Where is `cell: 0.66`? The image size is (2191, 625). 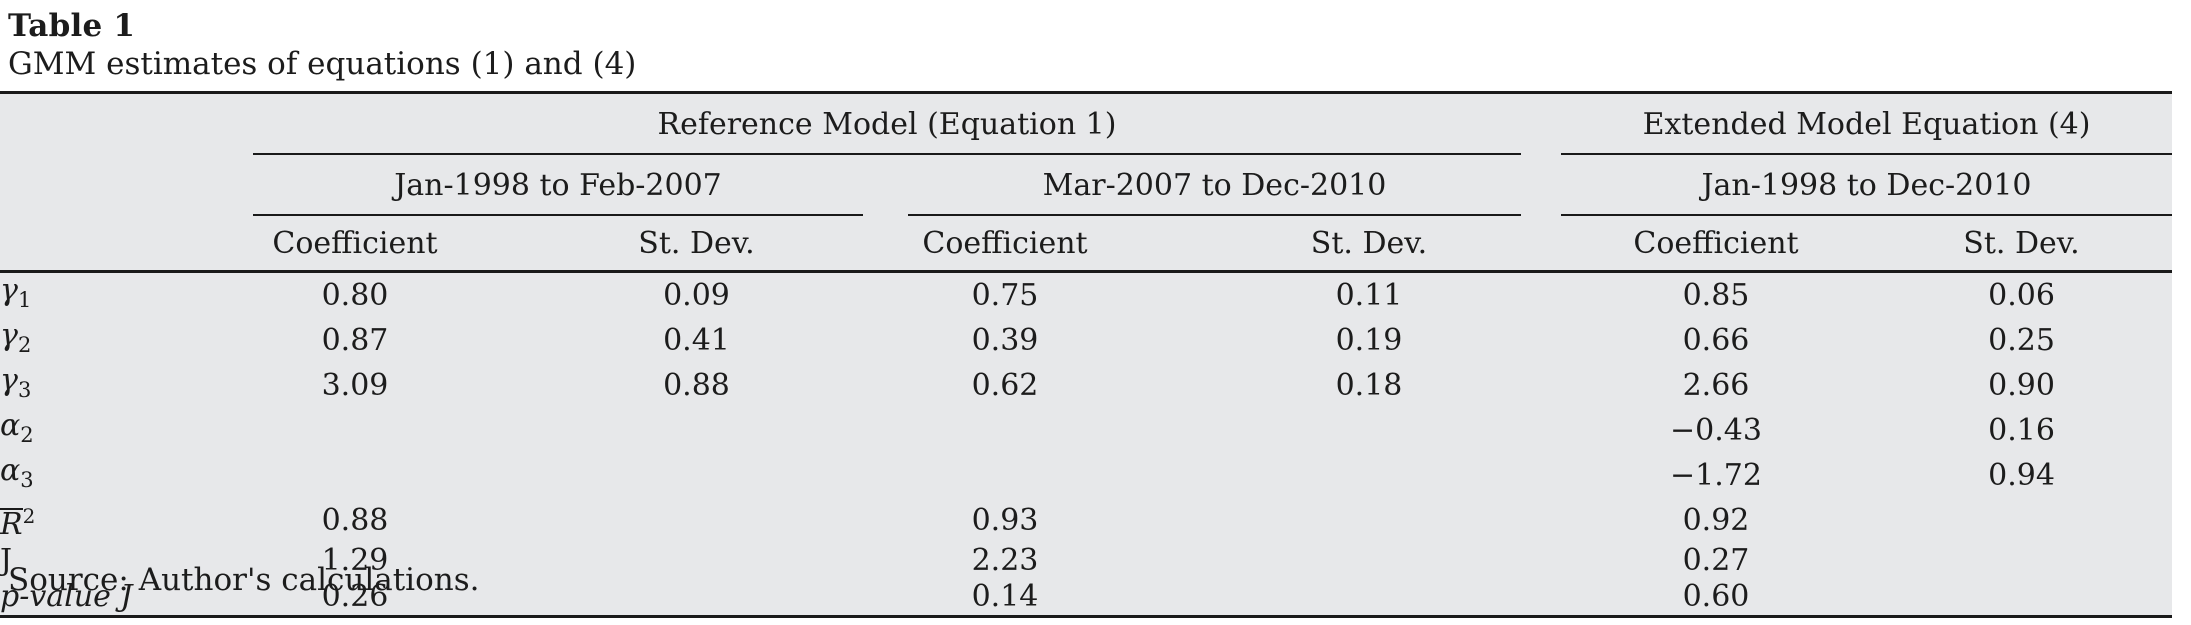 cell: 0.66 is located at coordinates (1716, 340).